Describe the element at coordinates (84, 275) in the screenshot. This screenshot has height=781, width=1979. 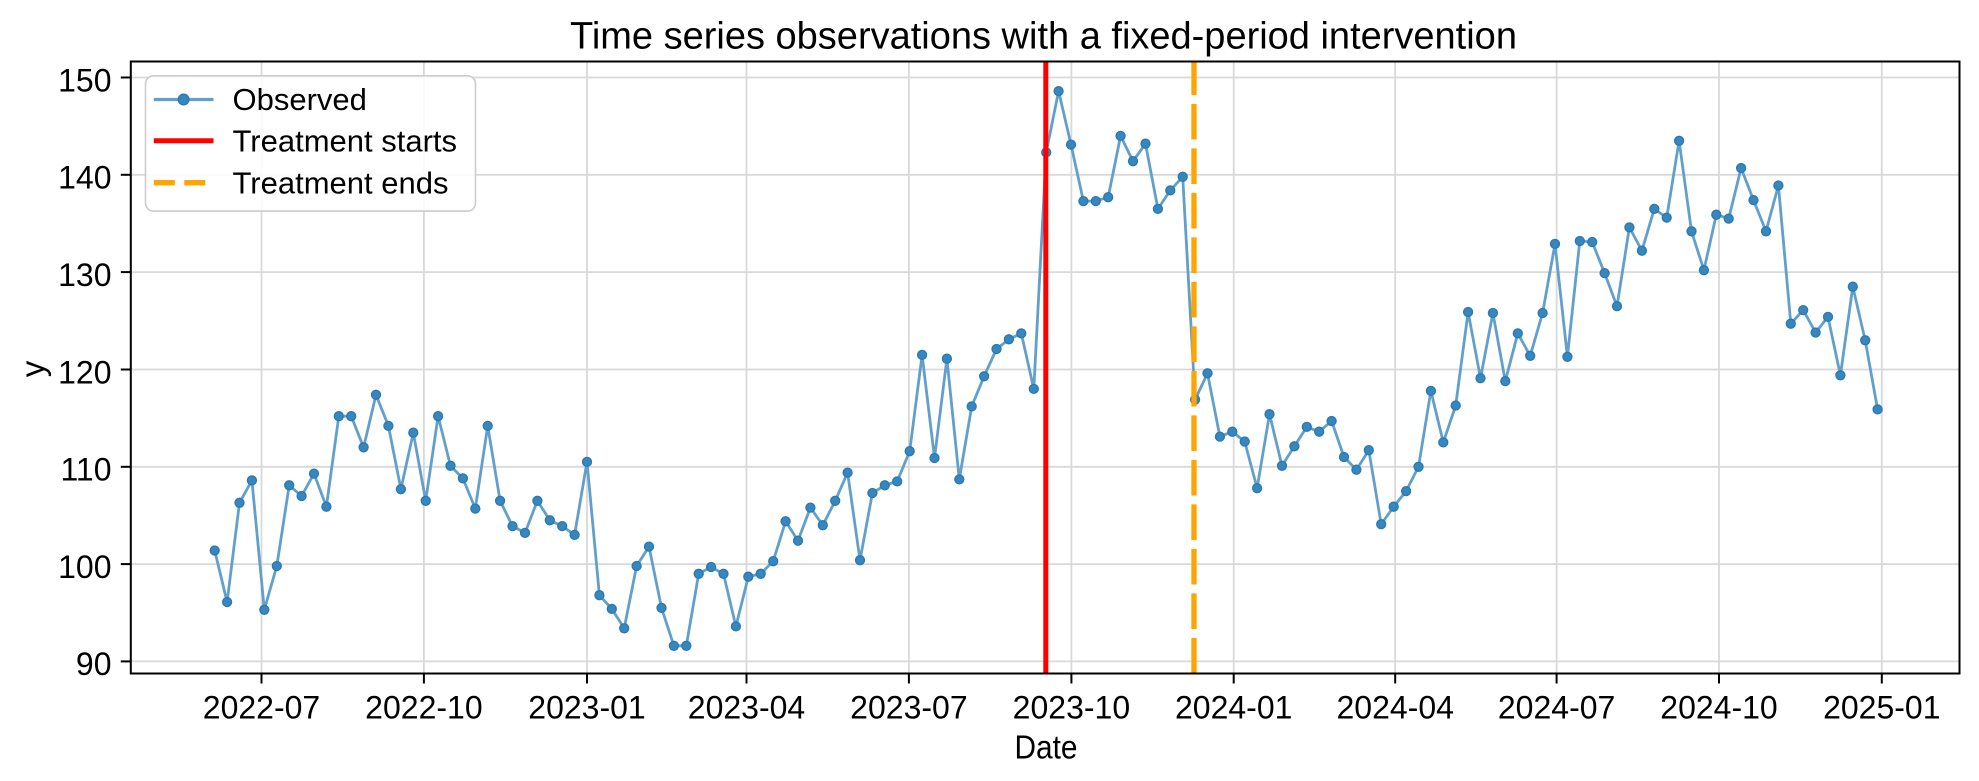
I see `svg-text: 130` at that location.